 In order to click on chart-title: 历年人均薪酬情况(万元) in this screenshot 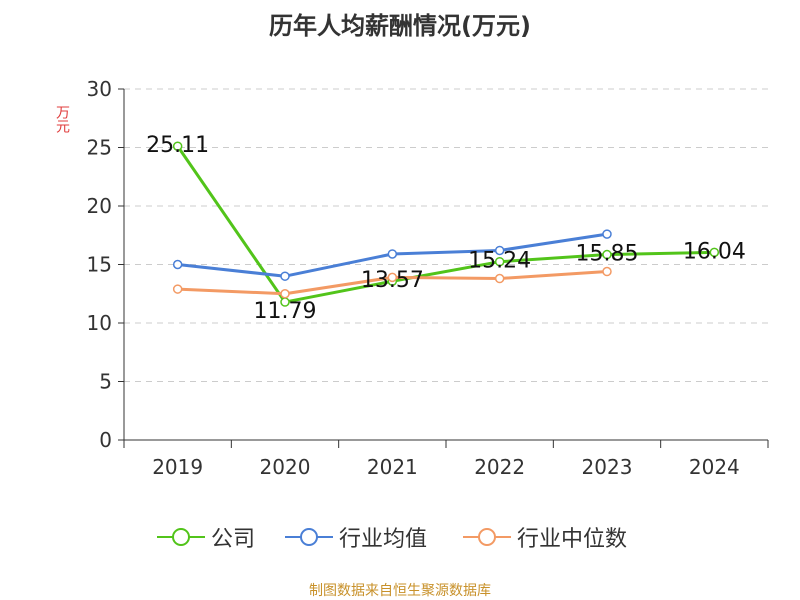, I will do `click(400, 26)`.